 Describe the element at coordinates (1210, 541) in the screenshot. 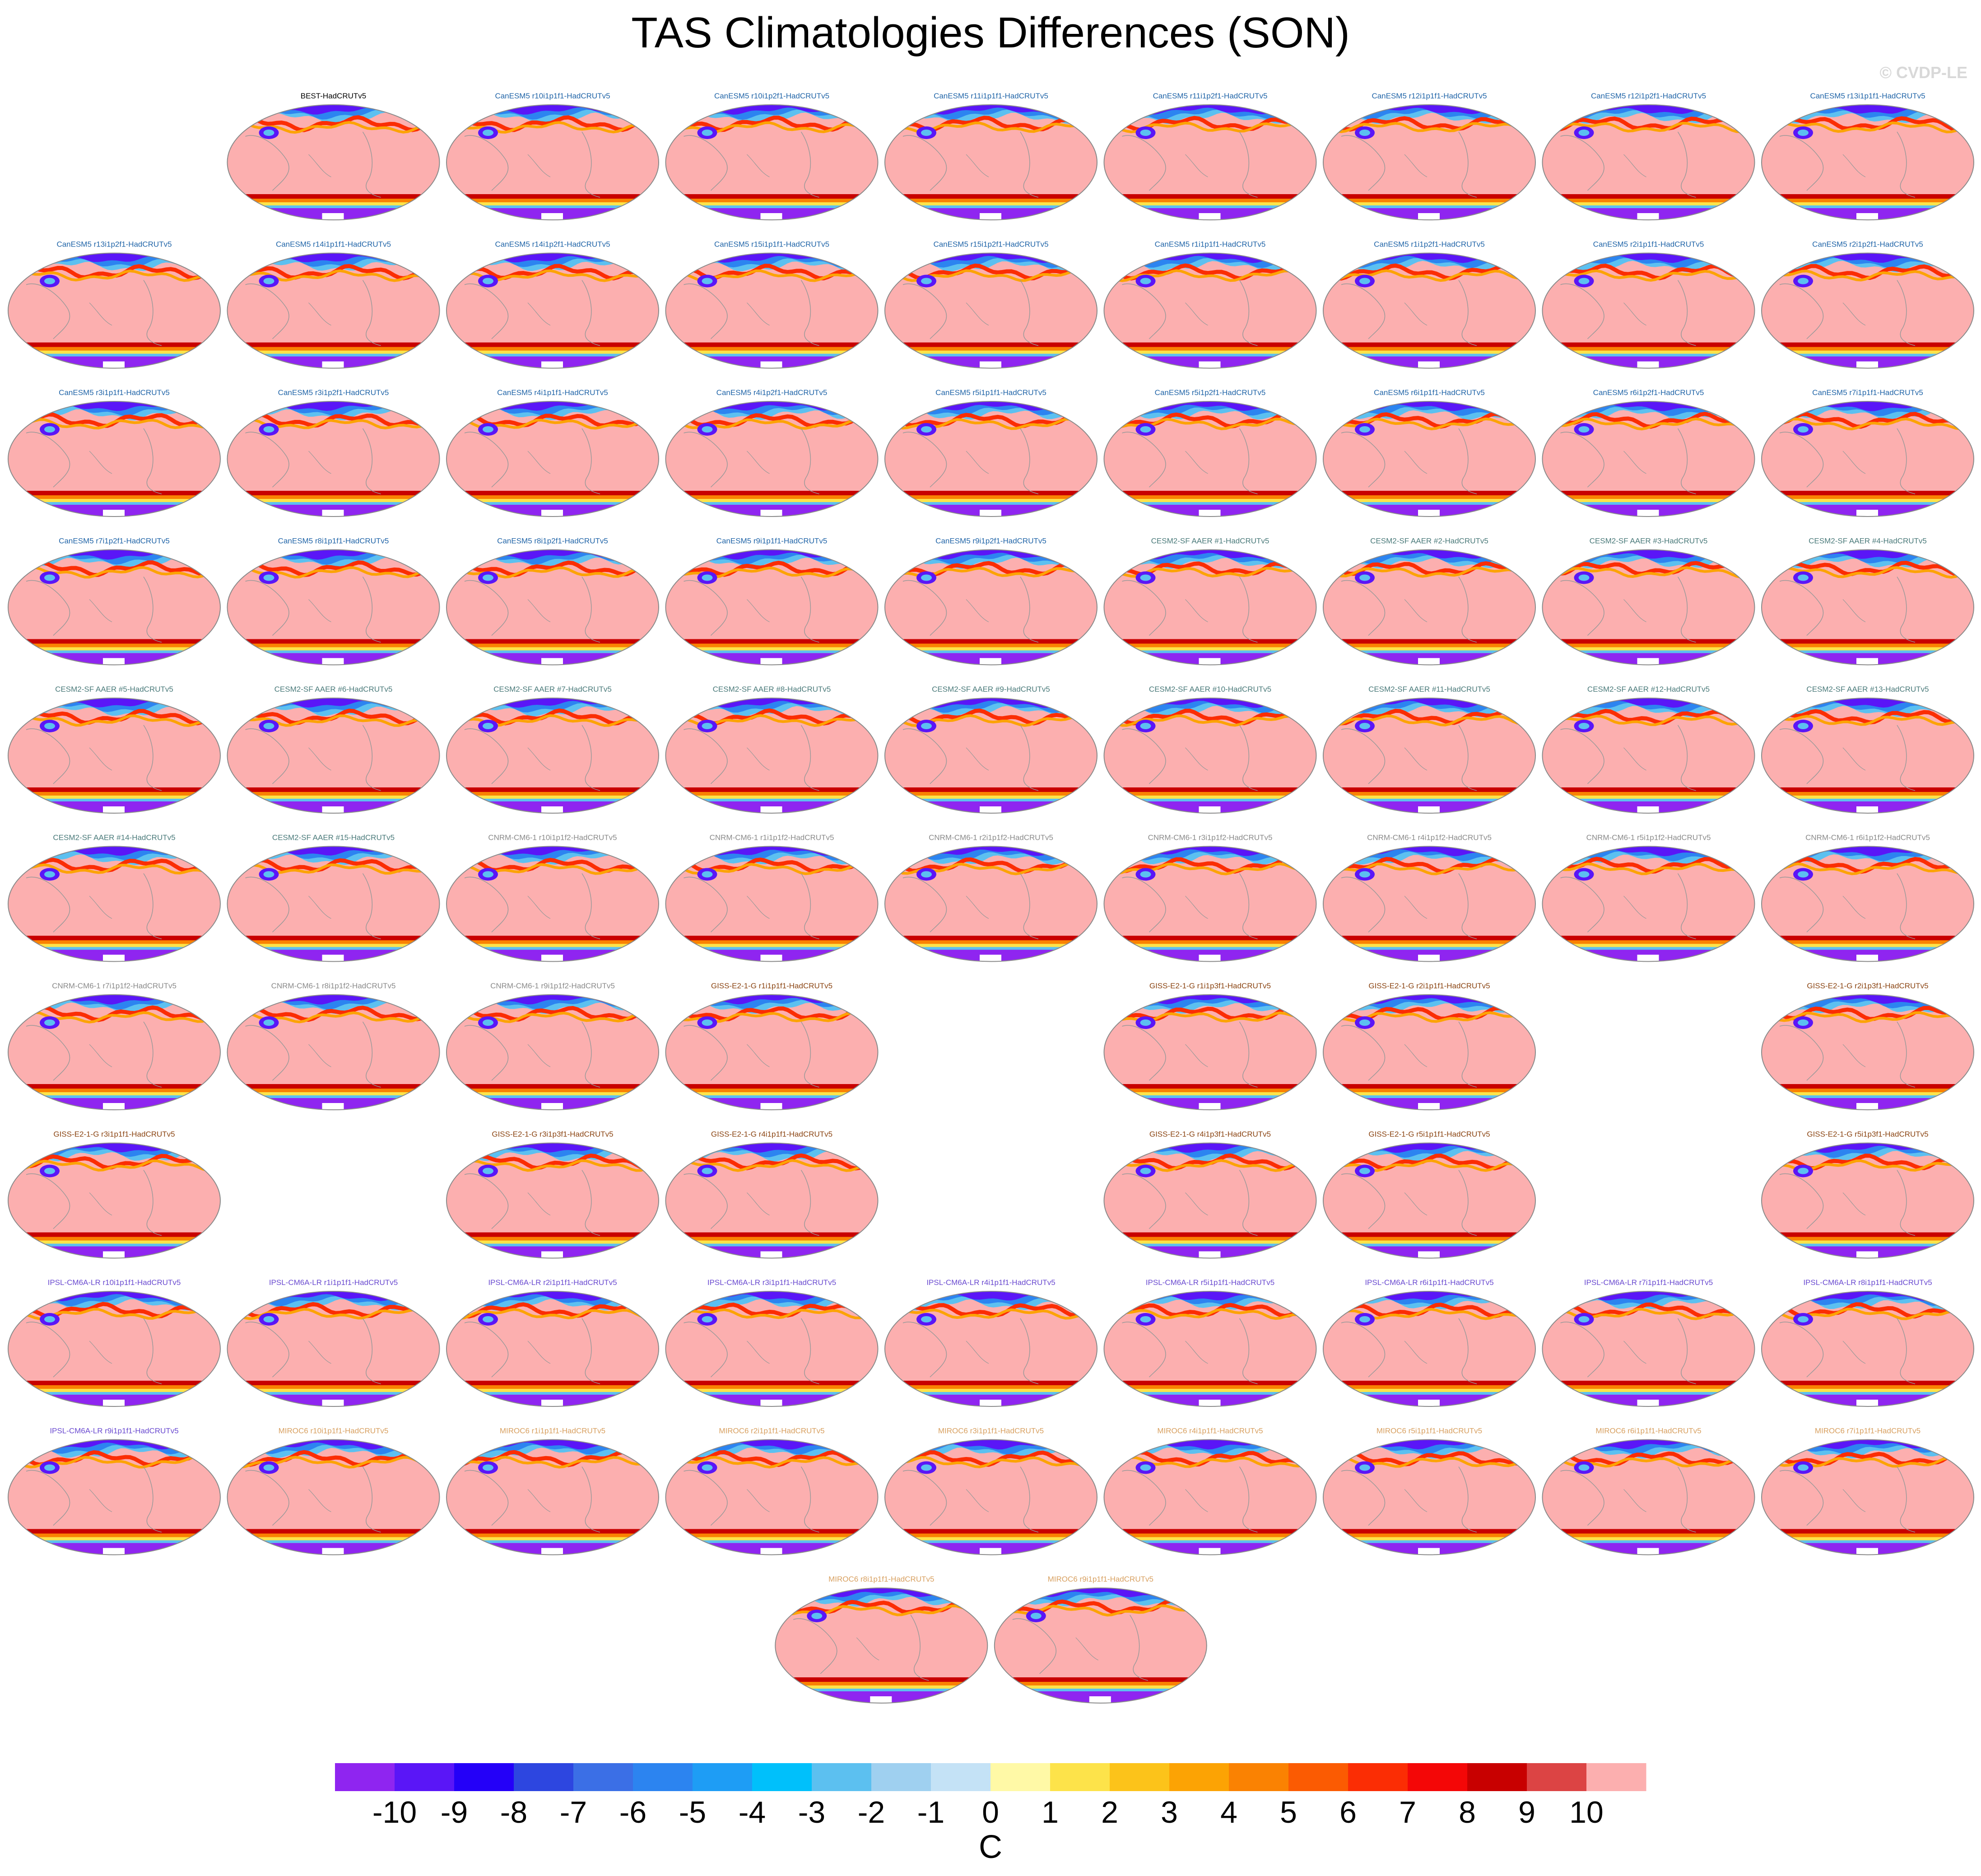

I see `panel-title: CESM2-SF AAER #1-HadCRUTv5` at that location.